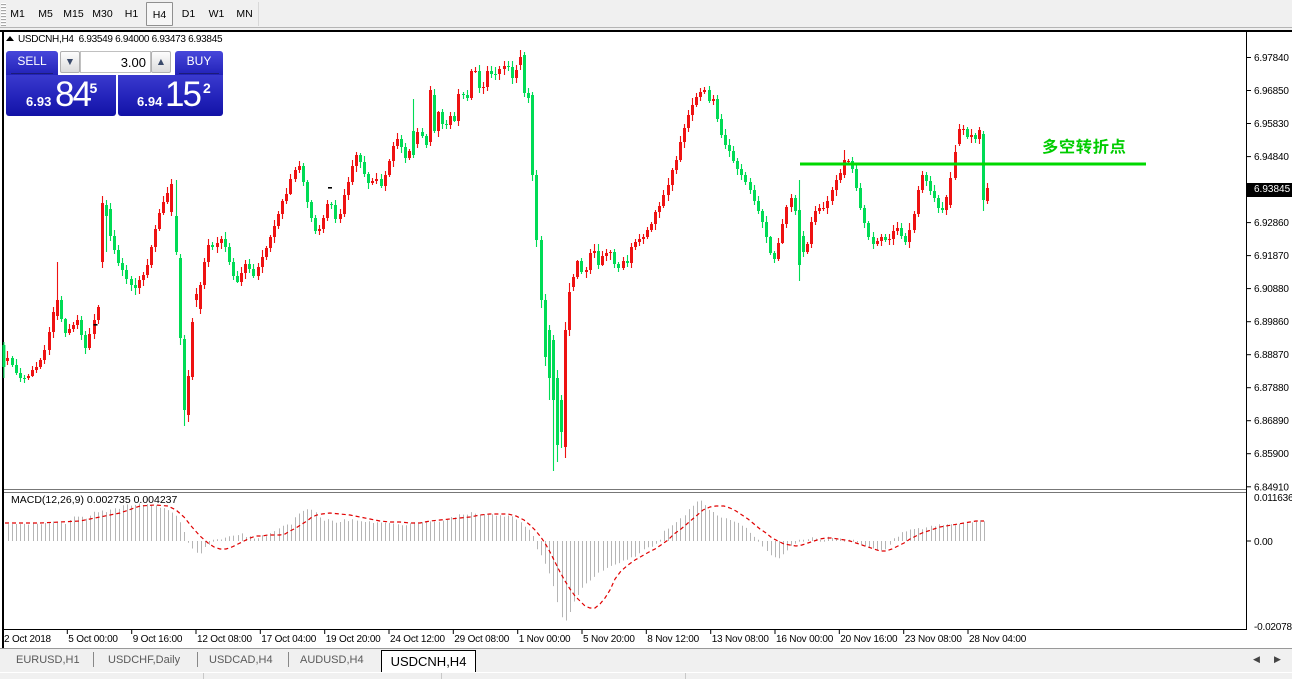 Image resolution: width=1292 pixels, height=679 pixels. I want to click on svg-text: -0.020788, so click(1273, 627).